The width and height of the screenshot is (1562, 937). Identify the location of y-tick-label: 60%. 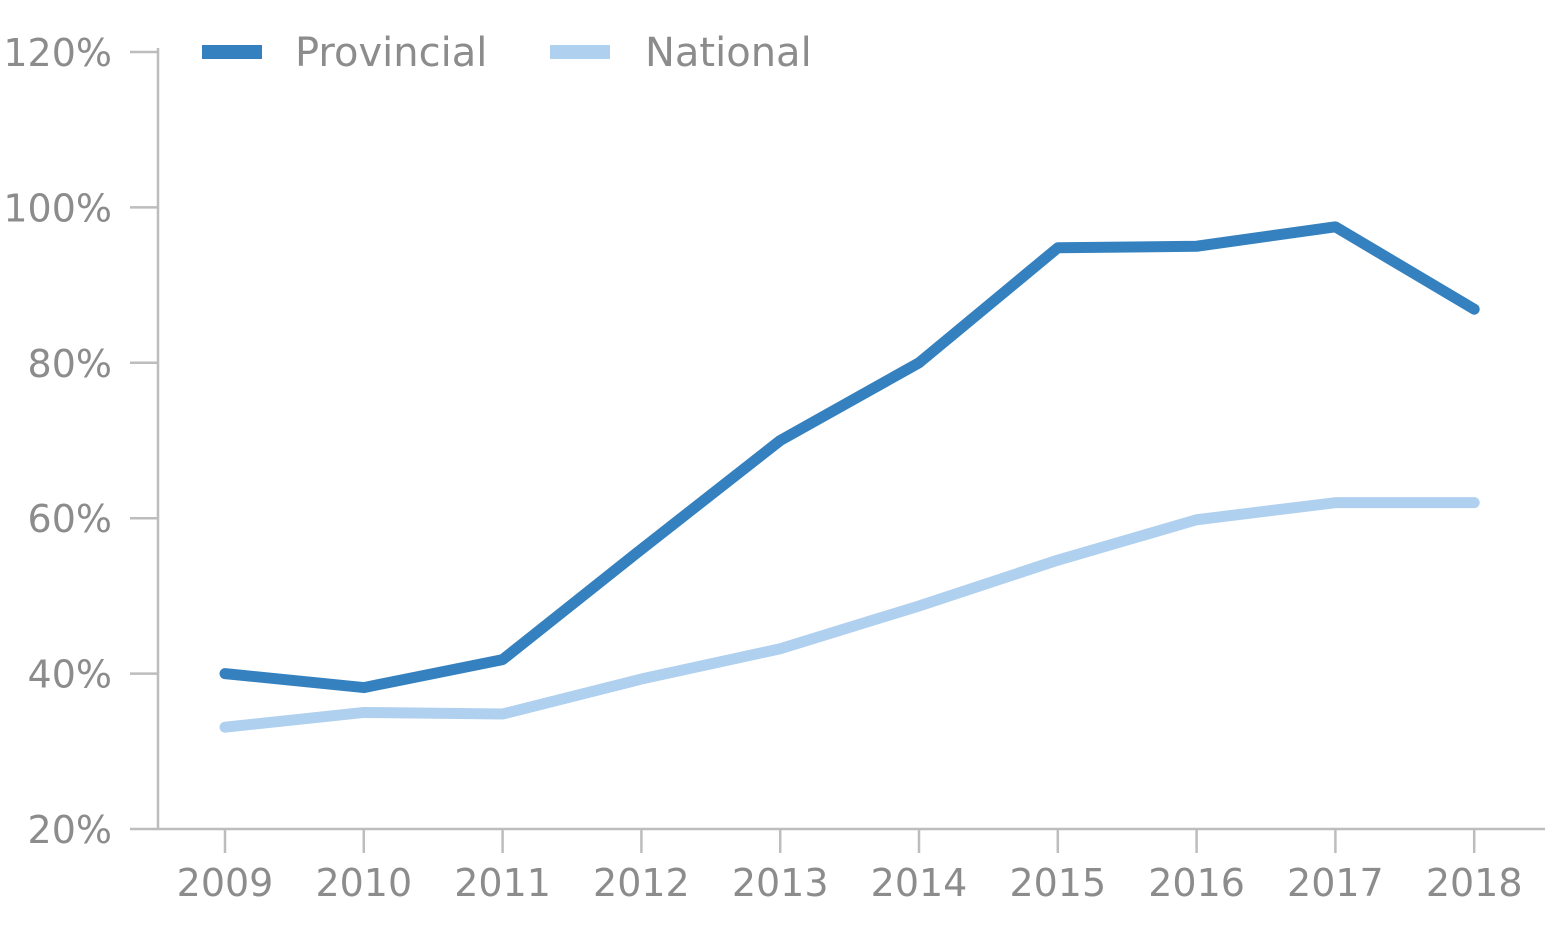
(70, 519).